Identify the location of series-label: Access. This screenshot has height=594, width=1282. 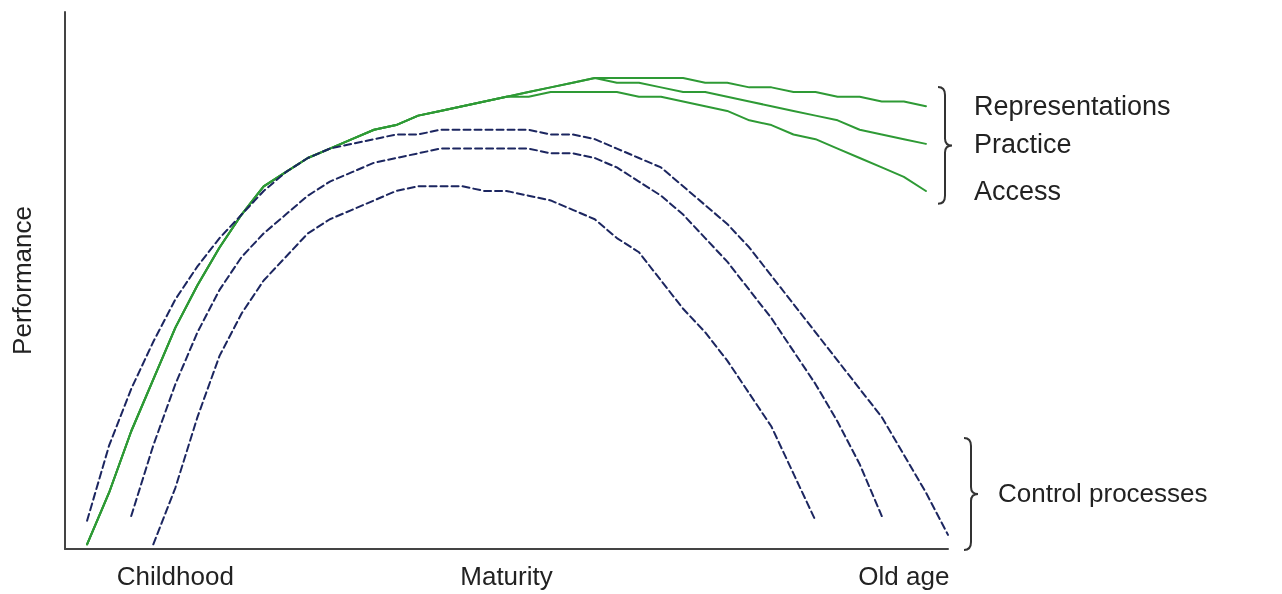
(1017, 191).